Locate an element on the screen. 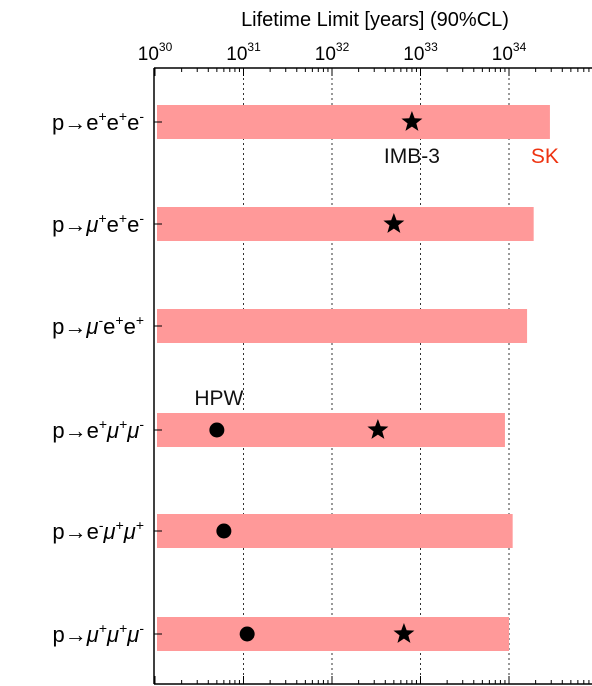 Image resolution: width=592 pixels, height=686 pixels. x-tick-label-32: 1032 is located at coordinates (332, 52).